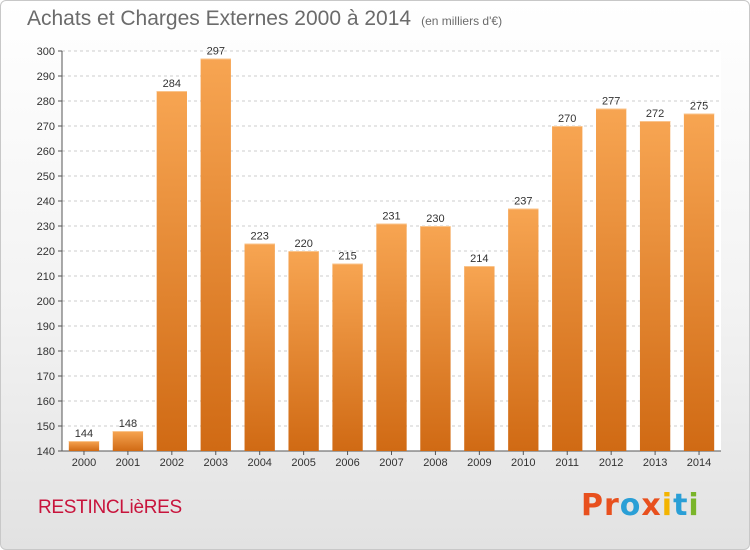 Image resolution: width=750 pixels, height=550 pixels. Describe the element at coordinates (567, 119) in the screenshot. I see `data-label-2011: 270` at that location.